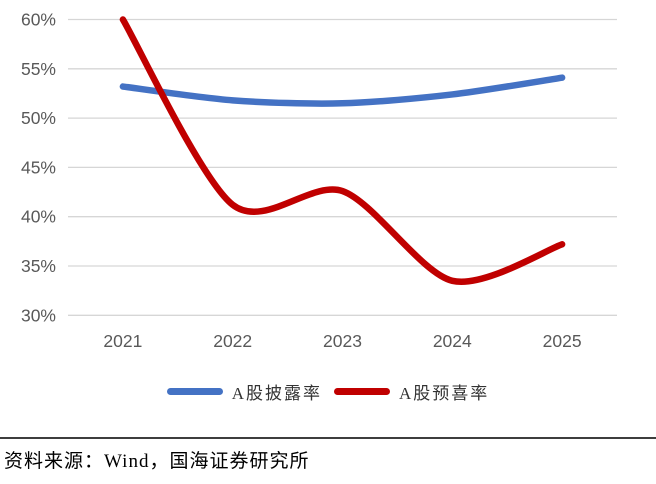  Describe the element at coordinates (38, 20) in the screenshot. I see `y-tick-label: 60%` at that location.